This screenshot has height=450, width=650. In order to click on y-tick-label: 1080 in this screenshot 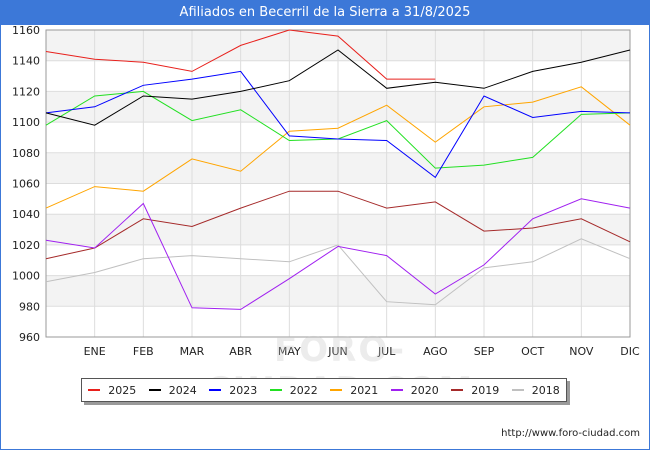, I will do `click(26, 153)`.